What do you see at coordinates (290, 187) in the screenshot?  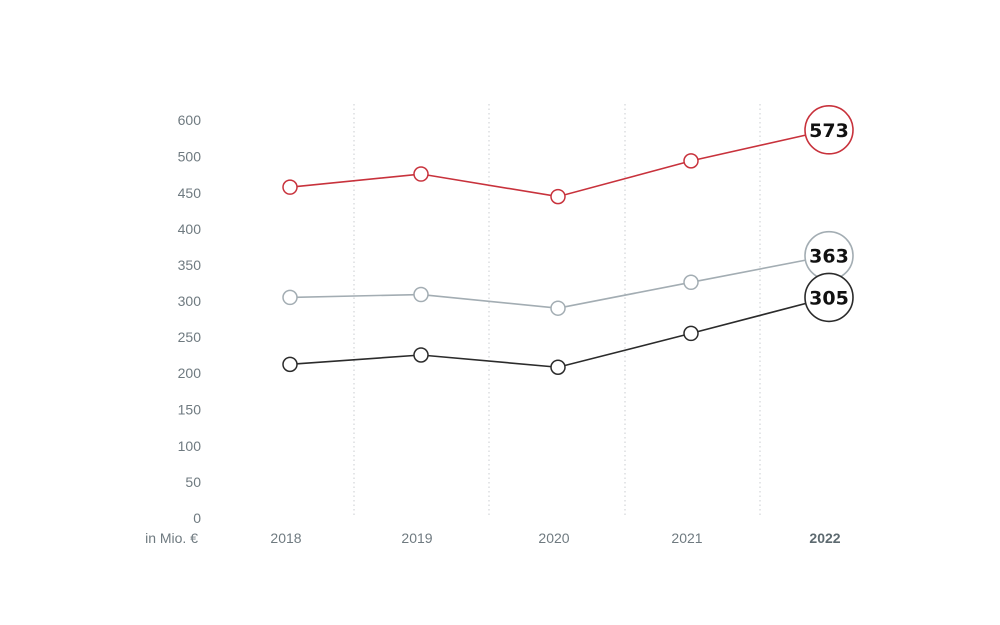 I see `data-point-1-2018` at bounding box center [290, 187].